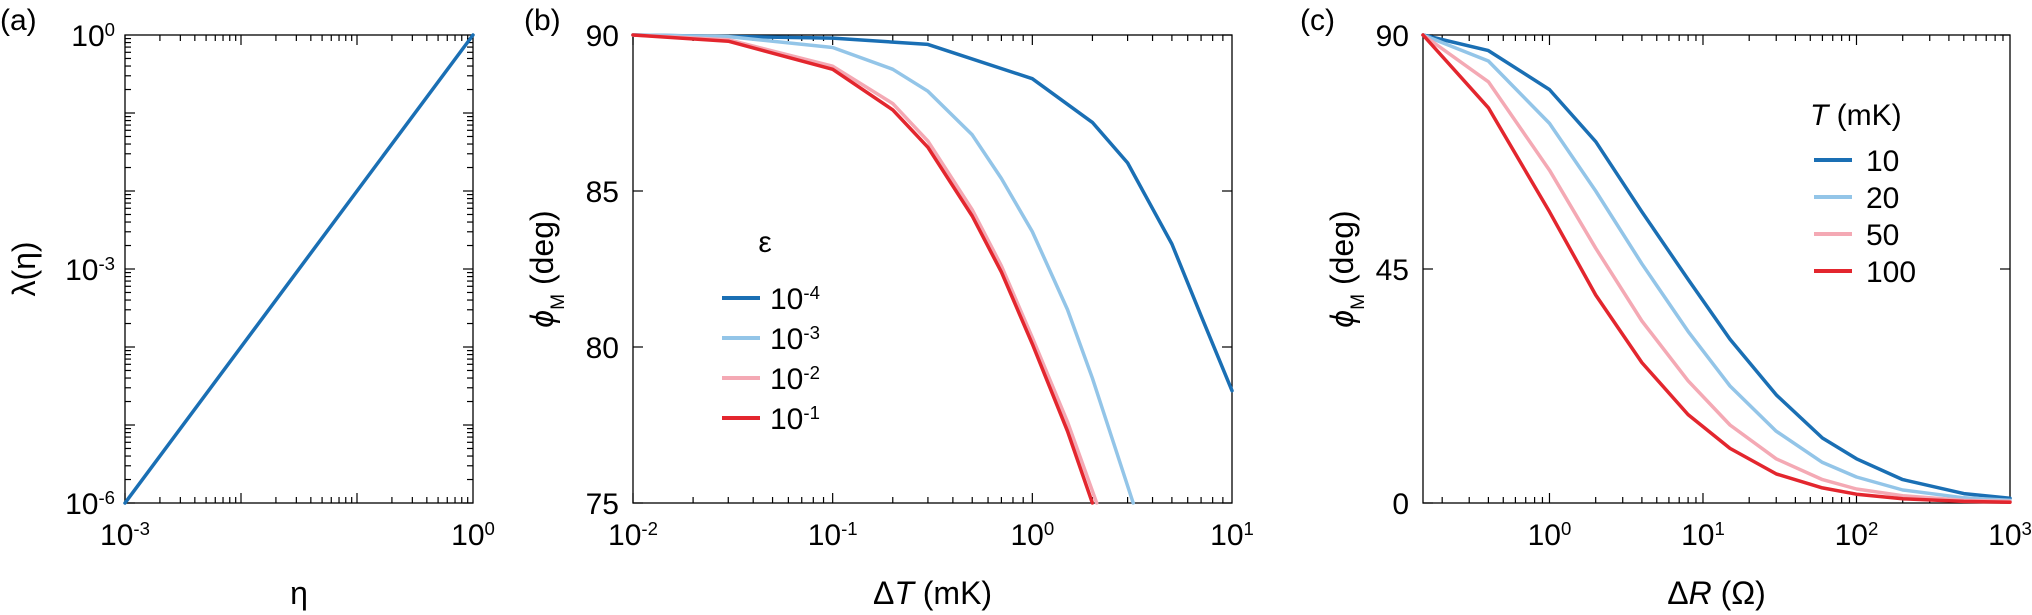 This screenshot has height=615, width=2032. What do you see at coordinates (2010, 535) in the screenshot?
I see `x-tick-label: 10³` at bounding box center [2010, 535].